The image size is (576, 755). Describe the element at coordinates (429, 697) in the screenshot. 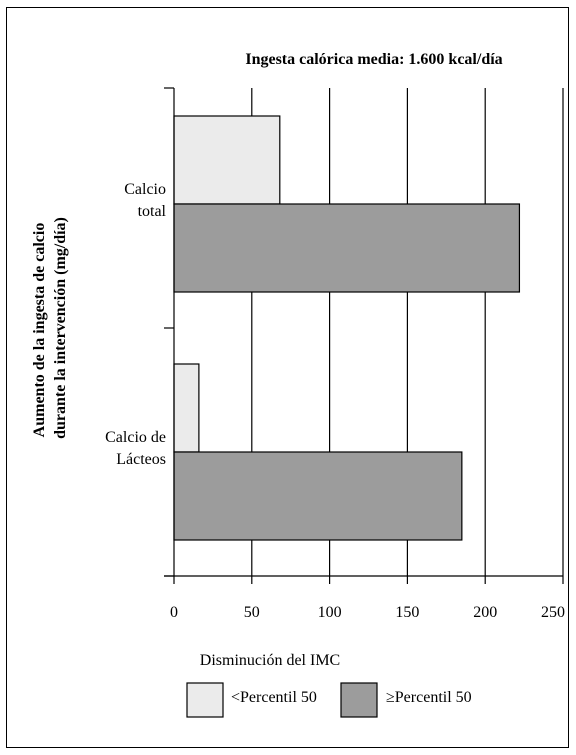

I see `legend-label: ≥Percentil 50` at that location.